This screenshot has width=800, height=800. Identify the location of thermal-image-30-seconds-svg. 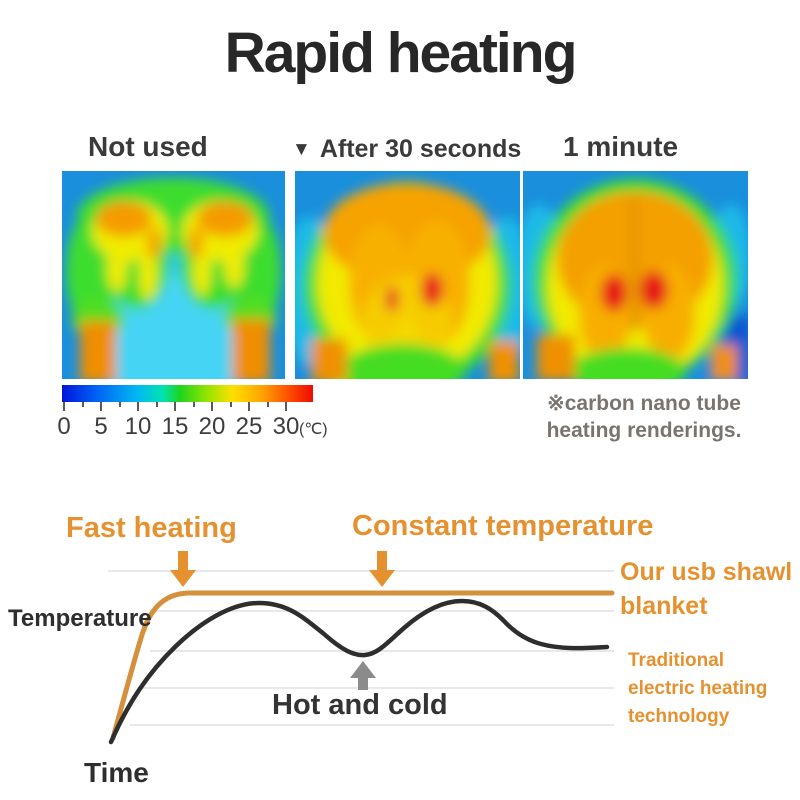
(407, 275).